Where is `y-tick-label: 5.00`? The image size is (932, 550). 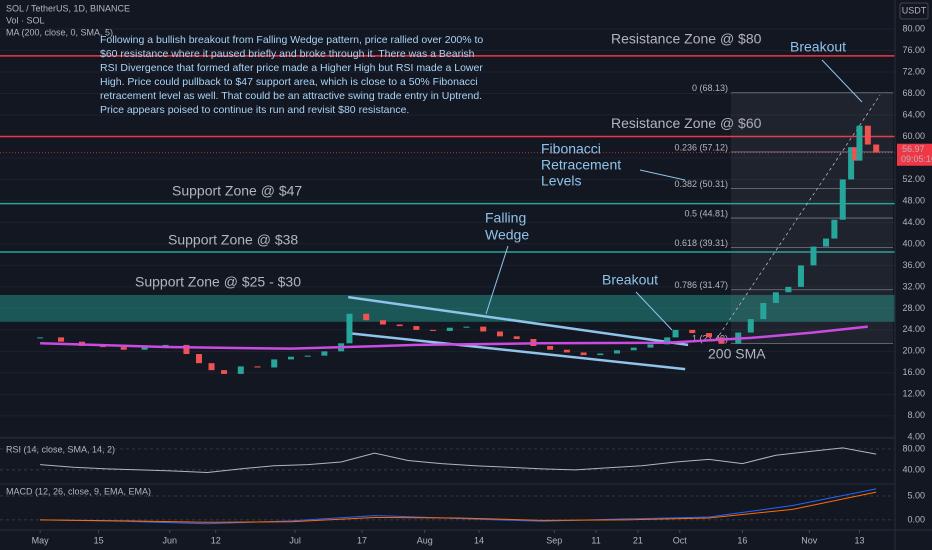 y-tick-label: 5.00 is located at coordinates (916, 495).